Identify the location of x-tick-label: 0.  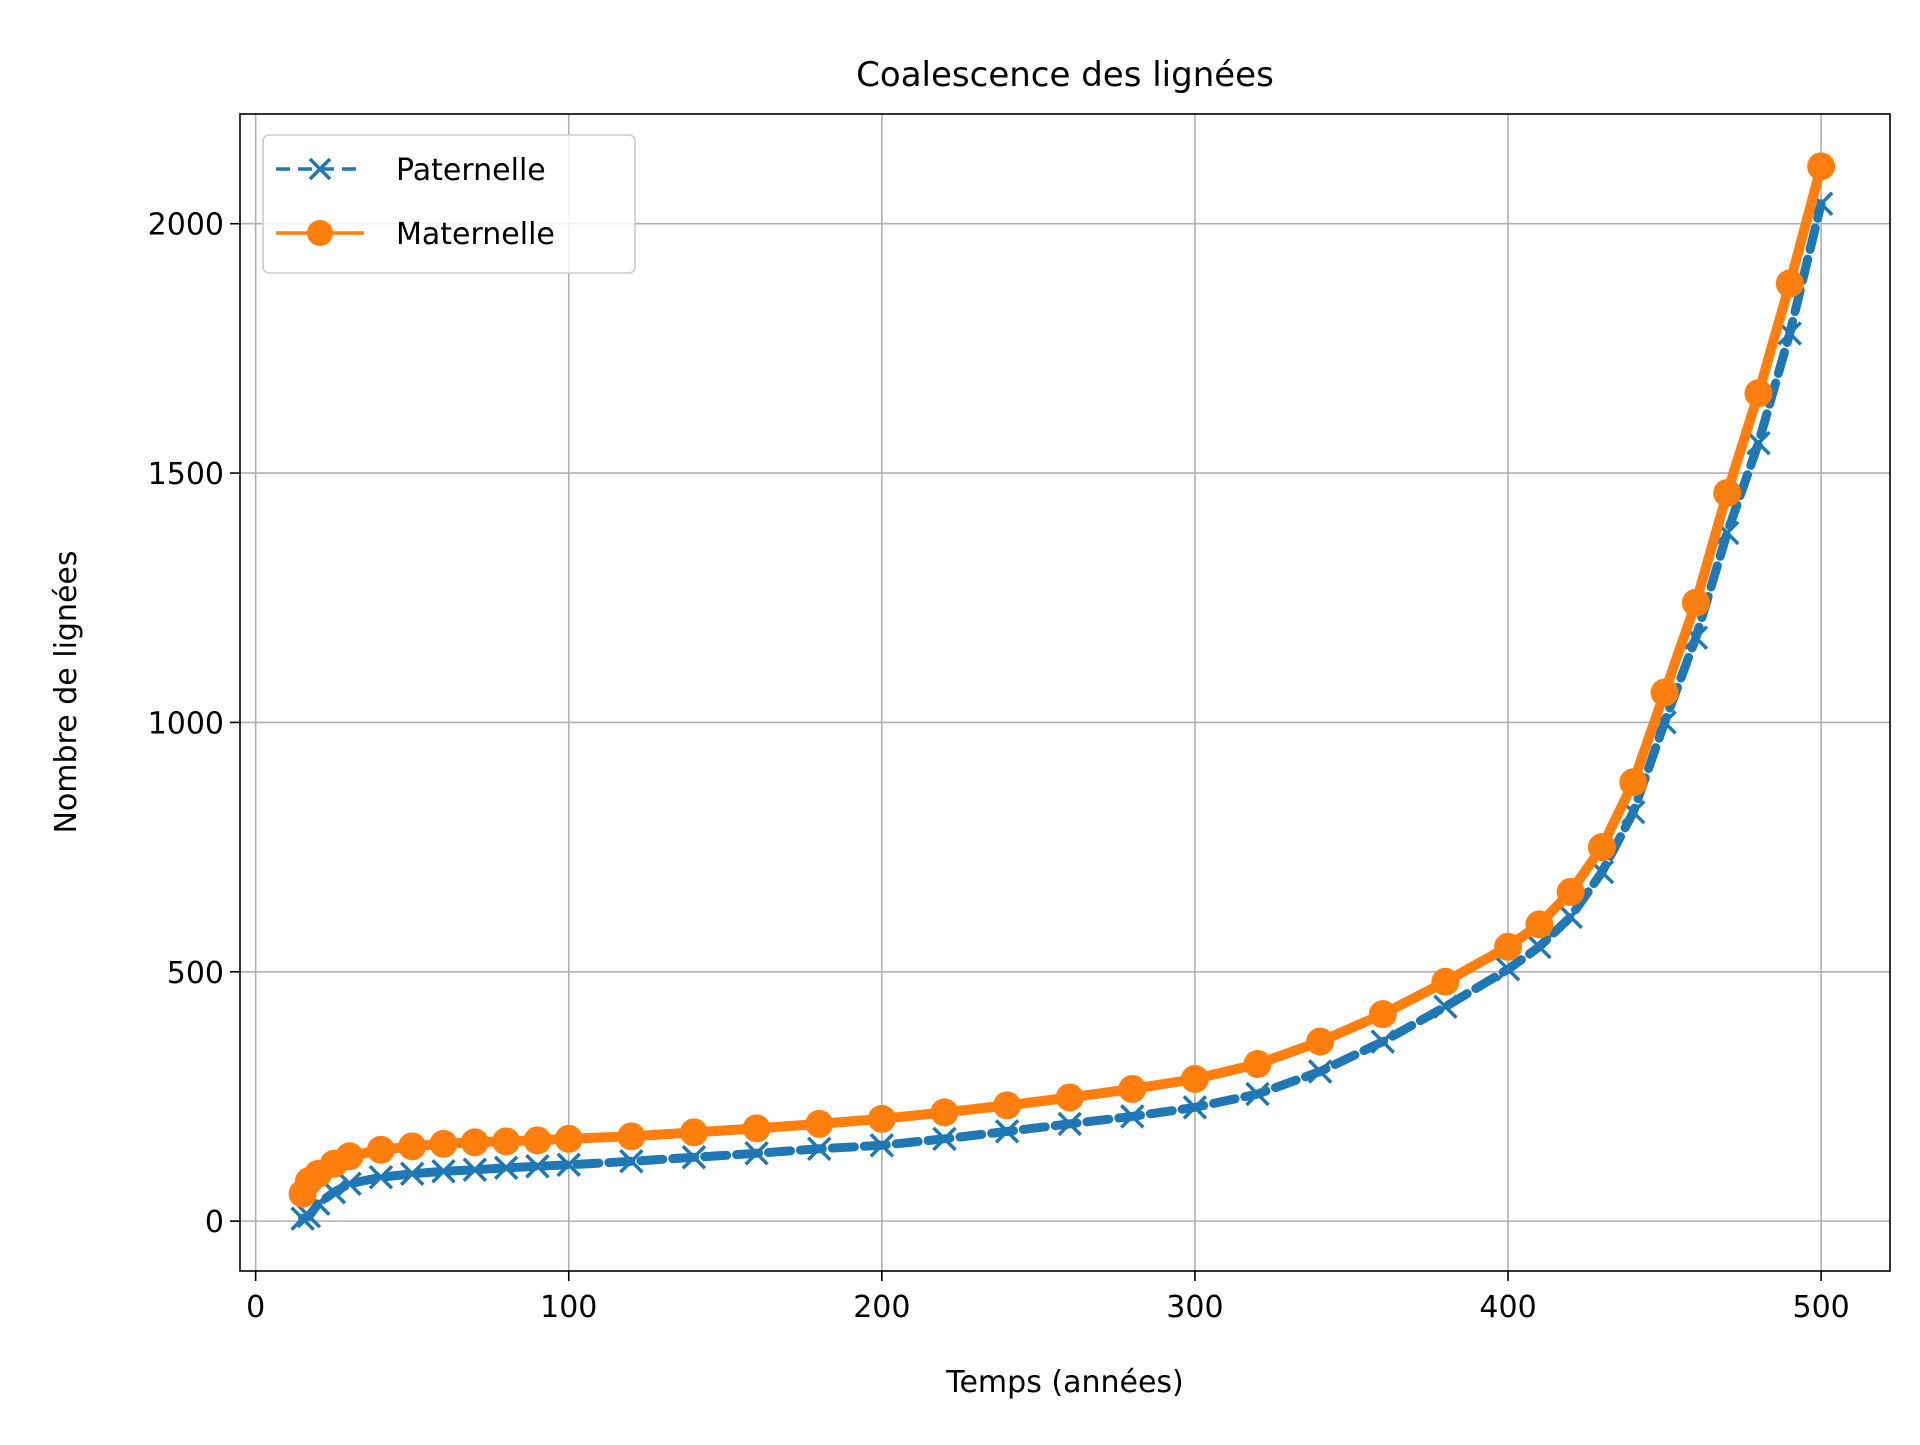
(255, 1307).